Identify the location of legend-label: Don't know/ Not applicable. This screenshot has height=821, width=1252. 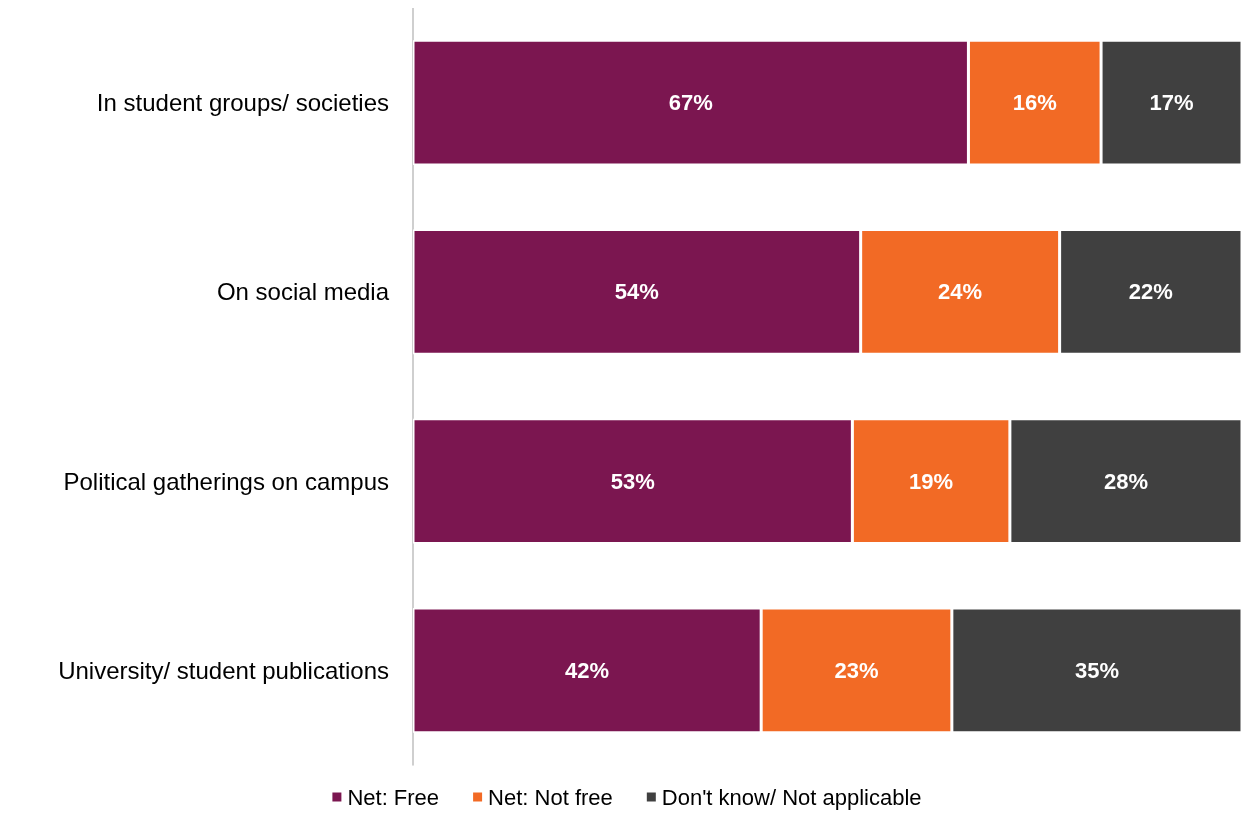
(791, 797).